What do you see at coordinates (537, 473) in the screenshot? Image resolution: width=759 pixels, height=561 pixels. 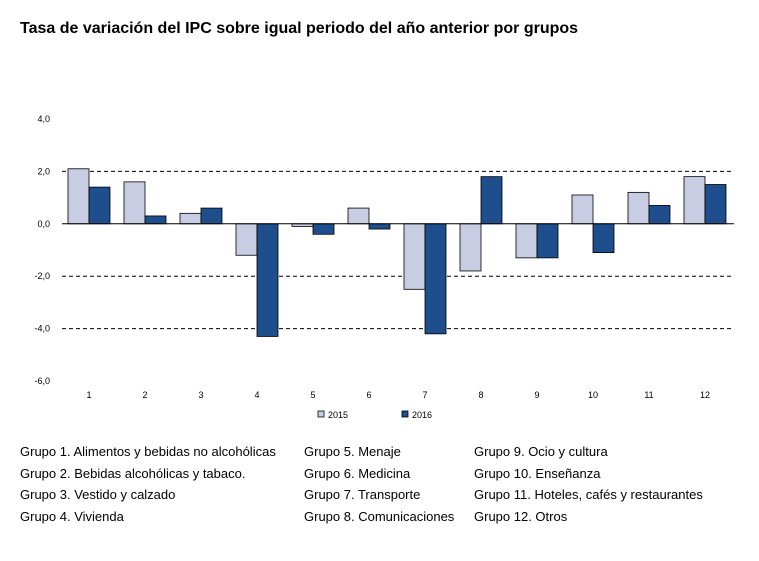 I see `group-legend-item: Grupo 10. Enseñanza` at bounding box center [537, 473].